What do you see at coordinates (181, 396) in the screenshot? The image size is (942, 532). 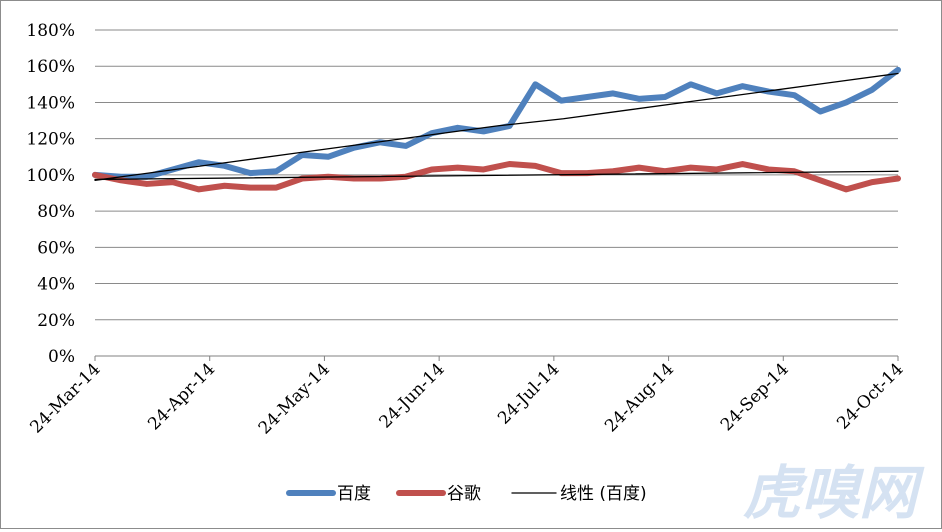 I see `x-tick-label: 24-Apr-14` at bounding box center [181, 396].